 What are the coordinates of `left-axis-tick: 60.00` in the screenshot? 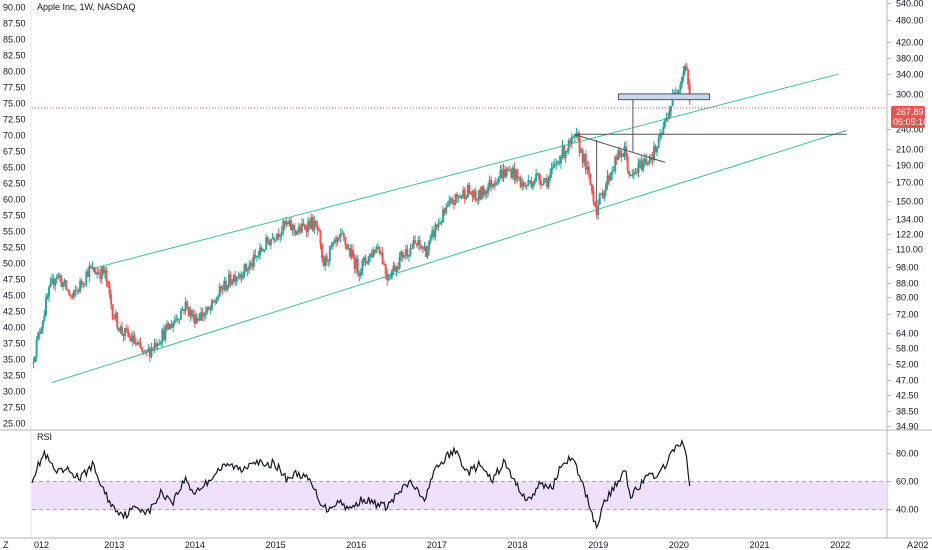 It's located at (14, 200).